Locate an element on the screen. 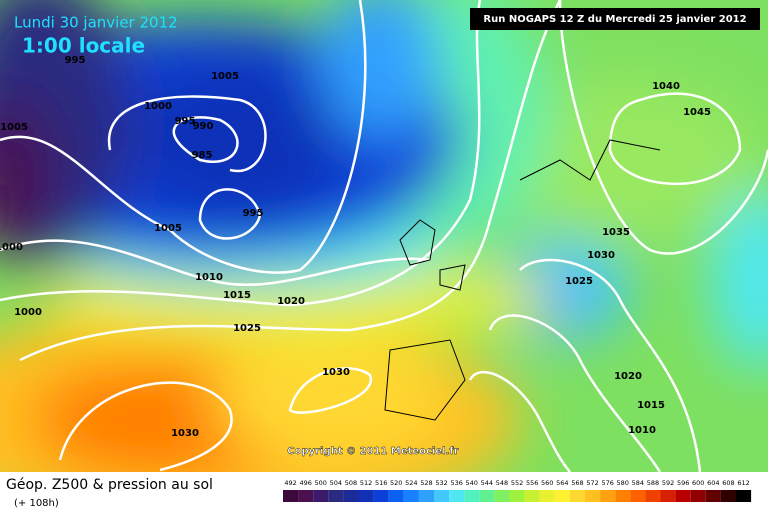  legend-value: 576 is located at coordinates (607, 483).